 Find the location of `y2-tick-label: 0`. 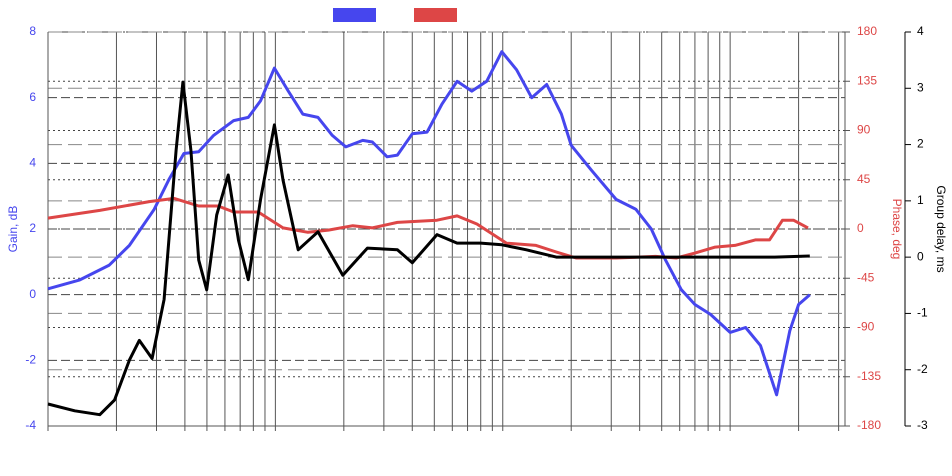

y2-tick-label: 0 is located at coordinates (860, 228).